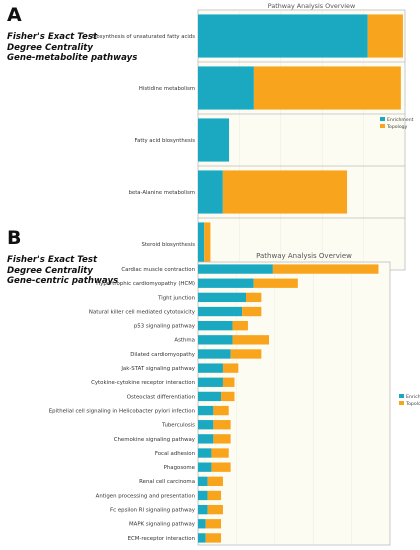 This screenshot has height=550, width=420. What do you see at coordinates (176, 298) in the screenshot?
I see `category-label: Tight junction` at bounding box center [176, 298].